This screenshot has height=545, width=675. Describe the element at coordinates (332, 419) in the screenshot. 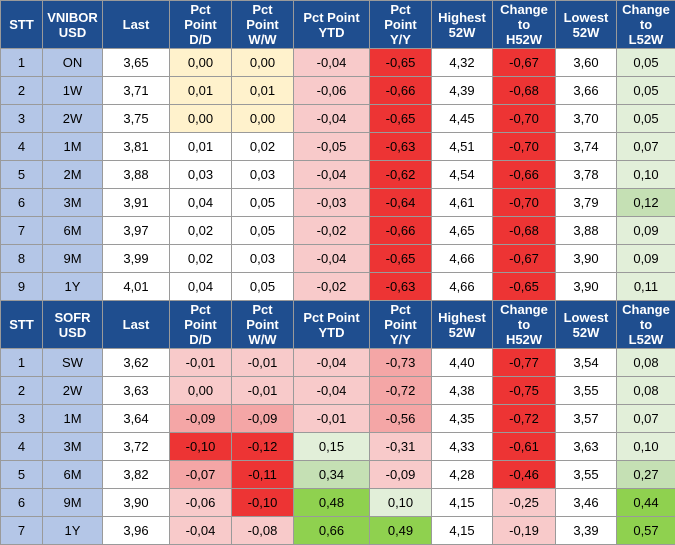

I see `cell-ytd: -0,01` at that location.